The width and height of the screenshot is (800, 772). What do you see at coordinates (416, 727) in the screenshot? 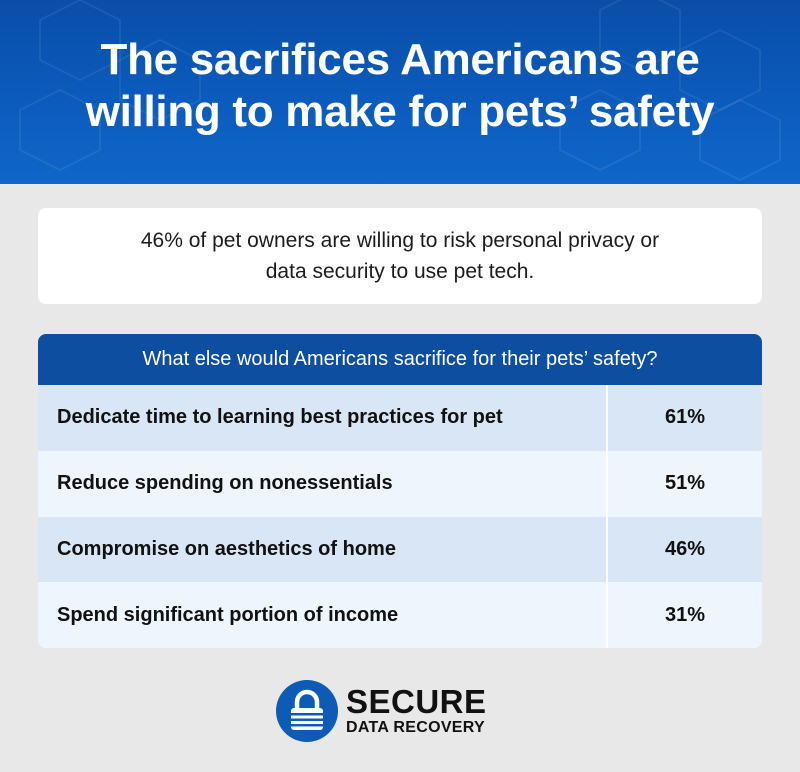
I see `logo-line-2: DATA RECOVERY` at bounding box center [416, 727].